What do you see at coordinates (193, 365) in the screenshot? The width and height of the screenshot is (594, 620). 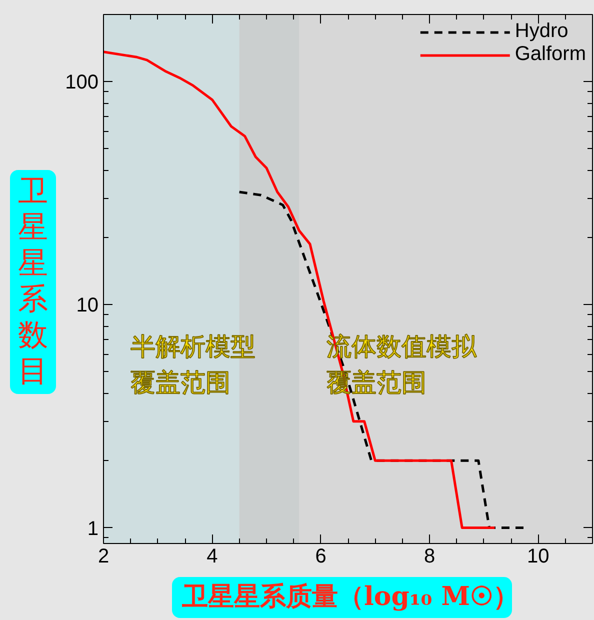 I see `band-label: 半解析模型覆盖范围` at bounding box center [193, 365].